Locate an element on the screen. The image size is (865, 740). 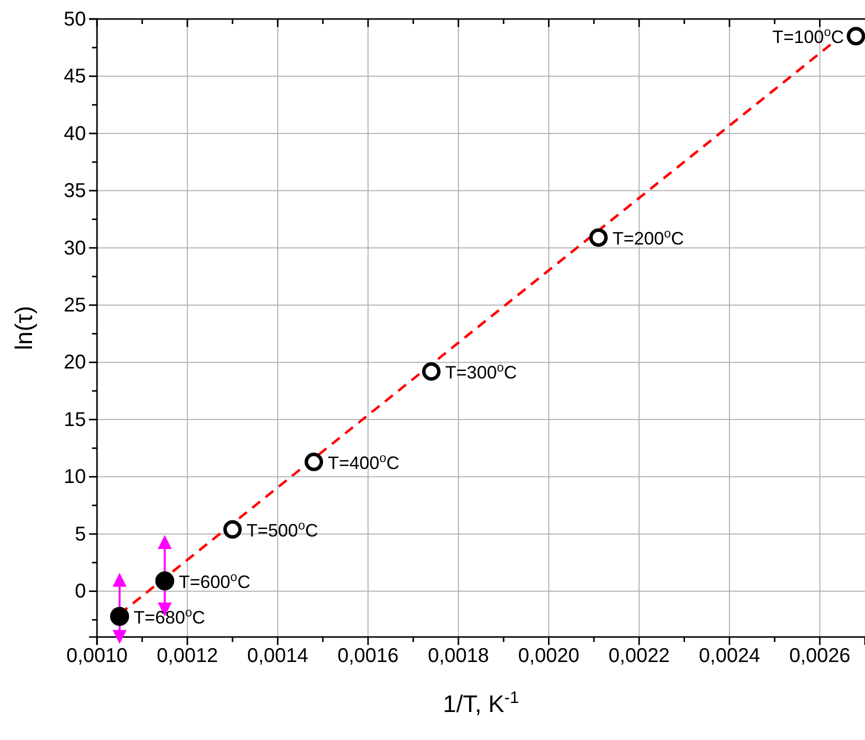
y-tick-label: 20 is located at coordinates (75, 363).